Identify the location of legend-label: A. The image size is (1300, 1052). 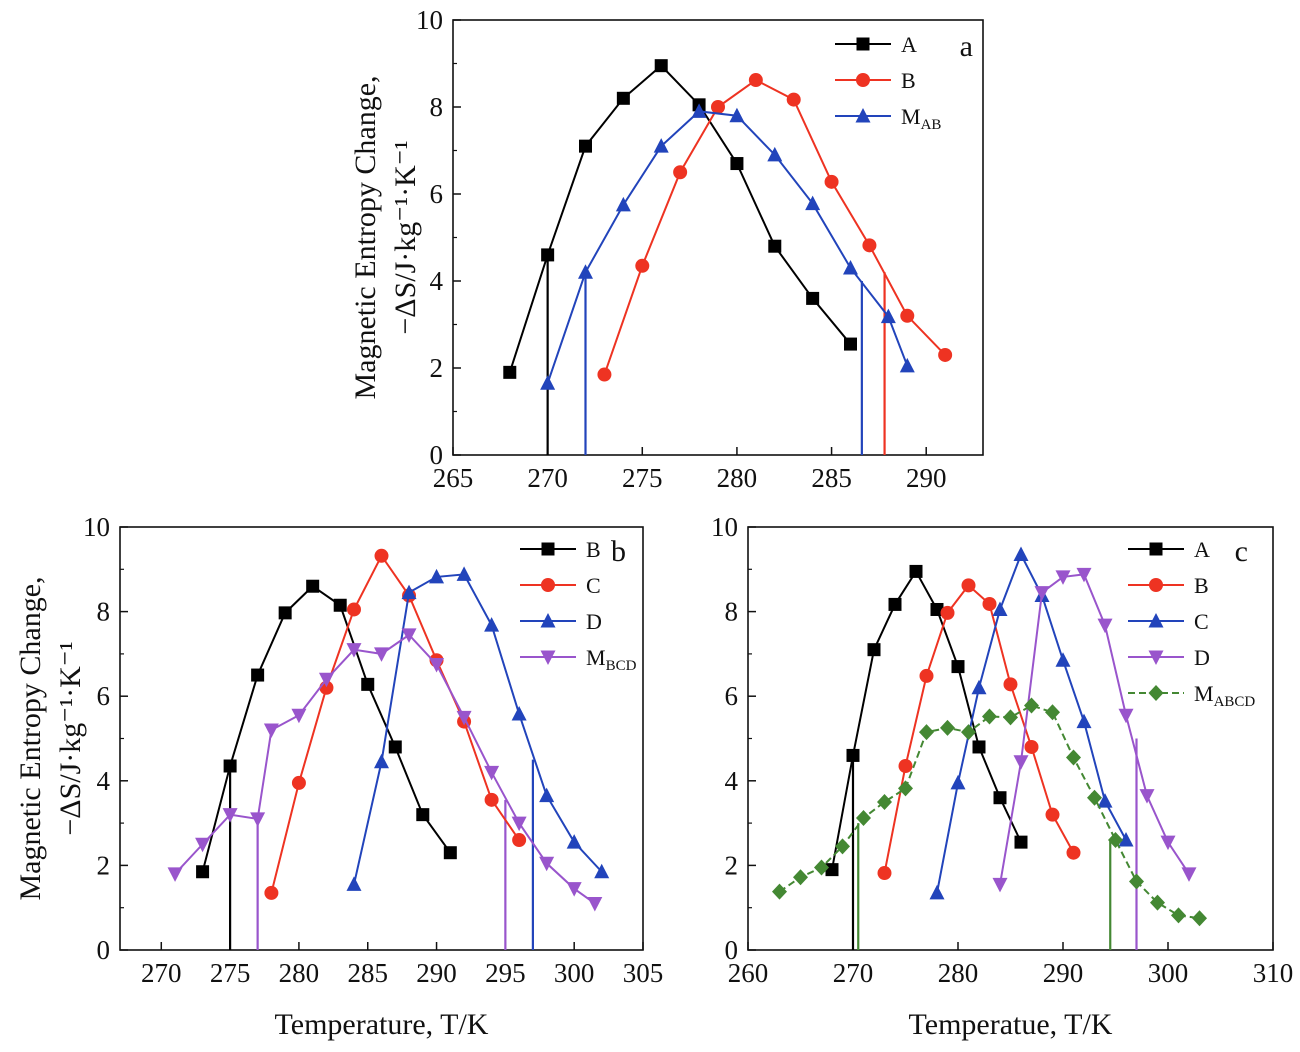
(909, 44).